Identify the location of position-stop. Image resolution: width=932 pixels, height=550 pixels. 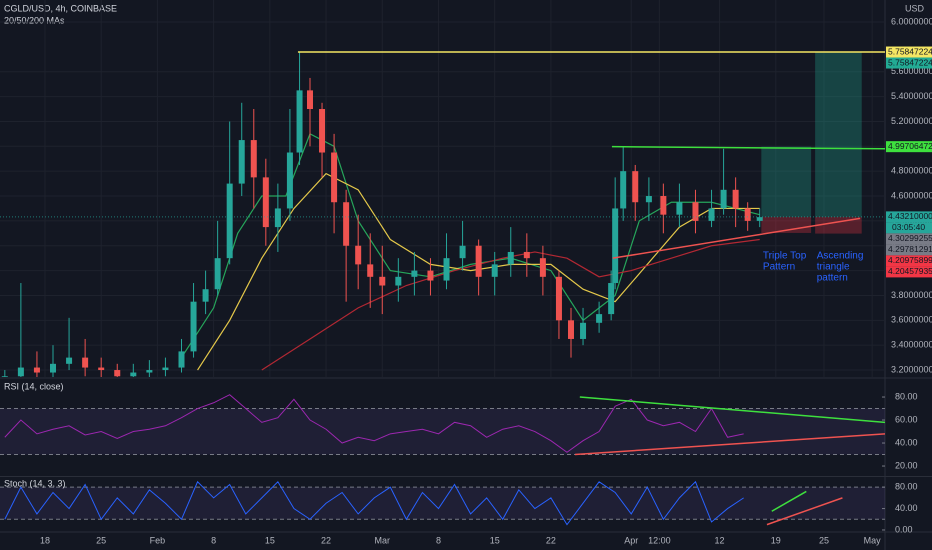
(838, 225).